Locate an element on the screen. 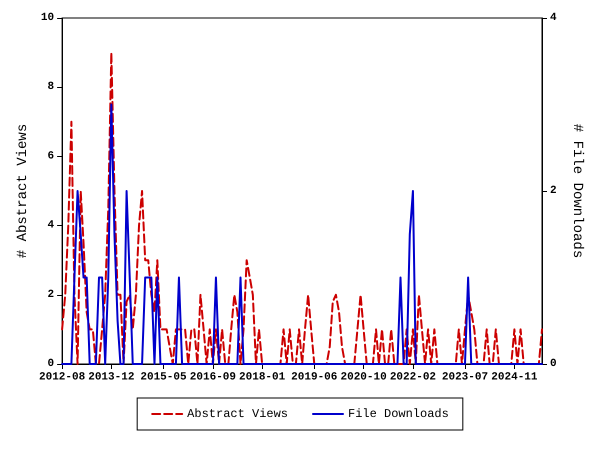  y2-axis-title: # File Downloads is located at coordinates (577, 191).